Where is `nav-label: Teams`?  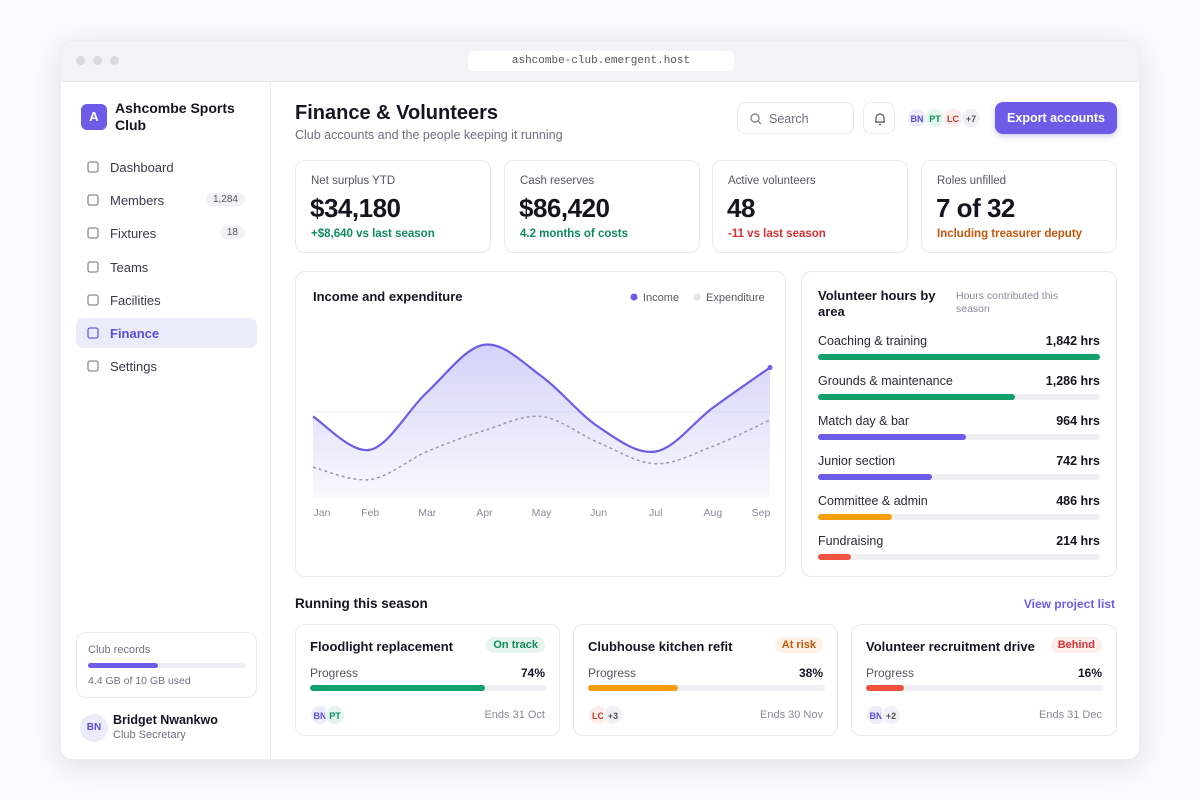 nav-label: Teams is located at coordinates (129, 267).